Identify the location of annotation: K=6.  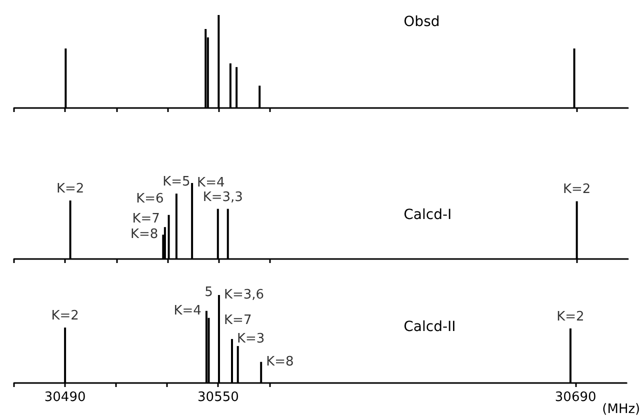
(150, 198).